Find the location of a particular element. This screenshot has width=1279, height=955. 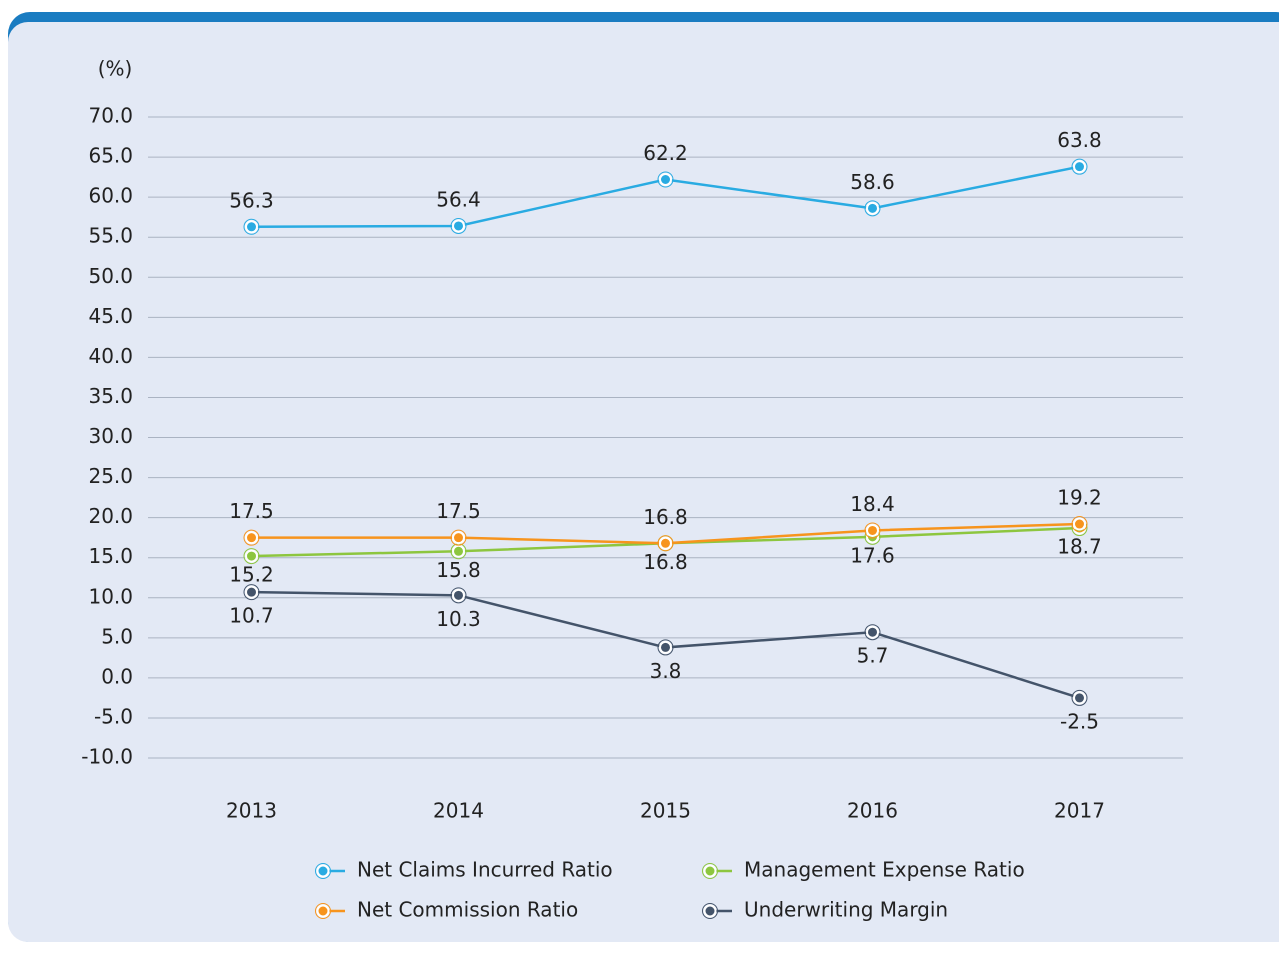

data-label: 58.6 is located at coordinates (872, 182).